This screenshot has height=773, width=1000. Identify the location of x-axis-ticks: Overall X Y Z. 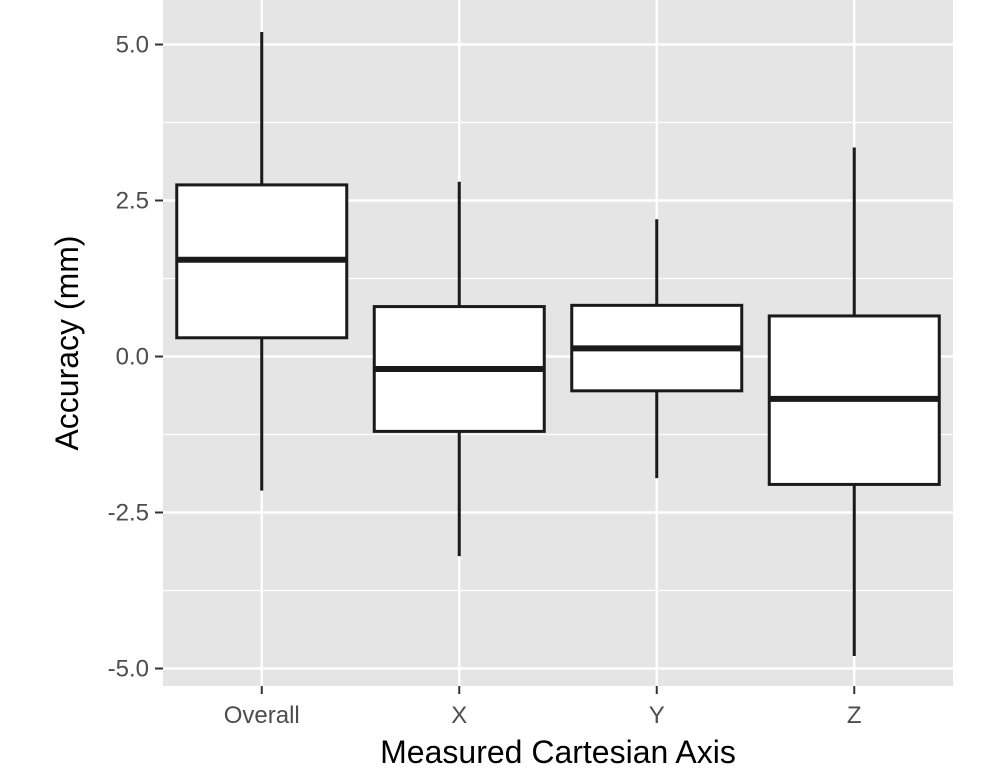
(543, 707).